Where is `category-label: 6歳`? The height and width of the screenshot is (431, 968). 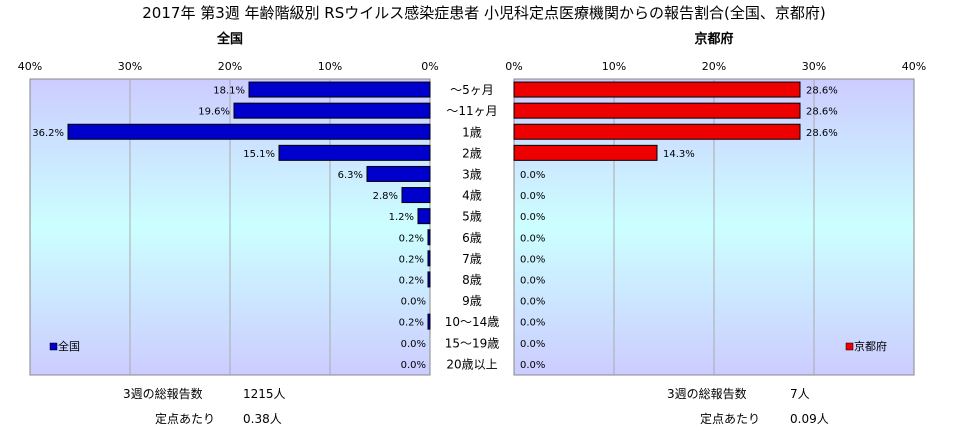
category-label: 6歳 is located at coordinates (472, 238).